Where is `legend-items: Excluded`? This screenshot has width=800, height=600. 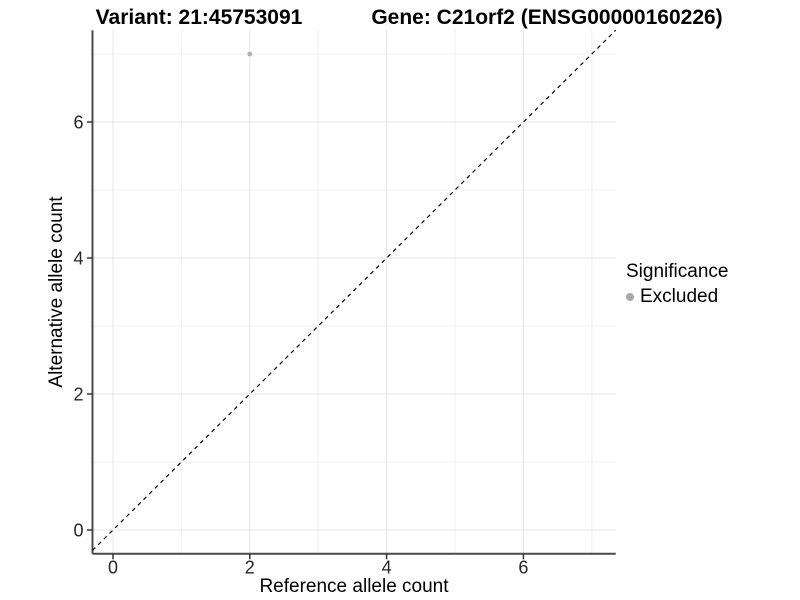 legend-items: Excluded is located at coordinates (677, 297).